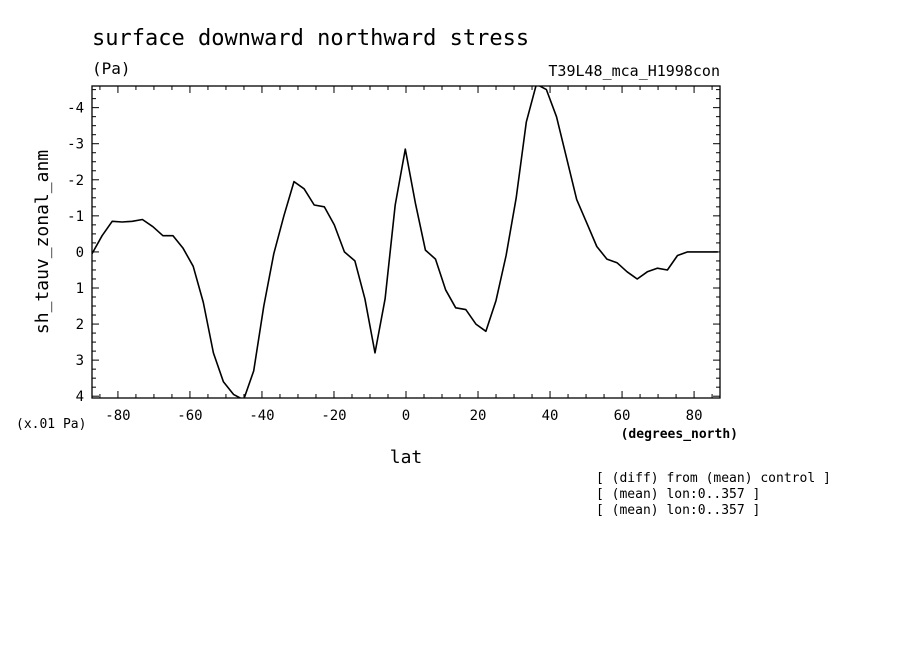 Image resolution: width=904 pixels, height=654 pixels. What do you see at coordinates (333, 416) in the screenshot?
I see `x-tick-label: -20` at bounding box center [333, 416].